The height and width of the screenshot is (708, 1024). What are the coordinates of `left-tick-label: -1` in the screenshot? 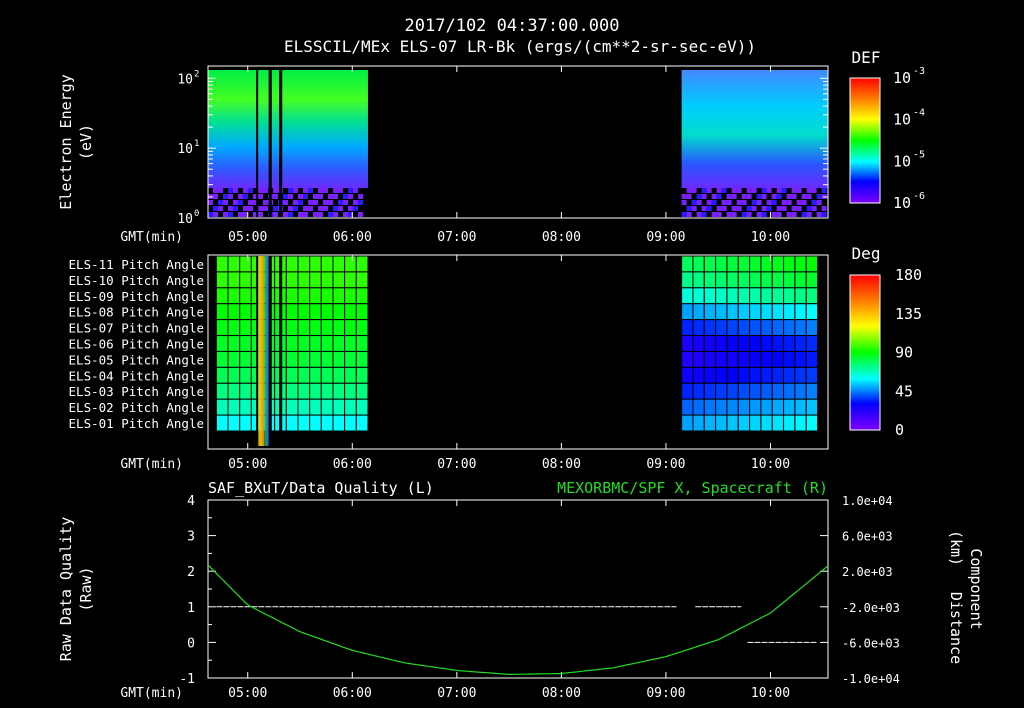 It's located at (187, 679).